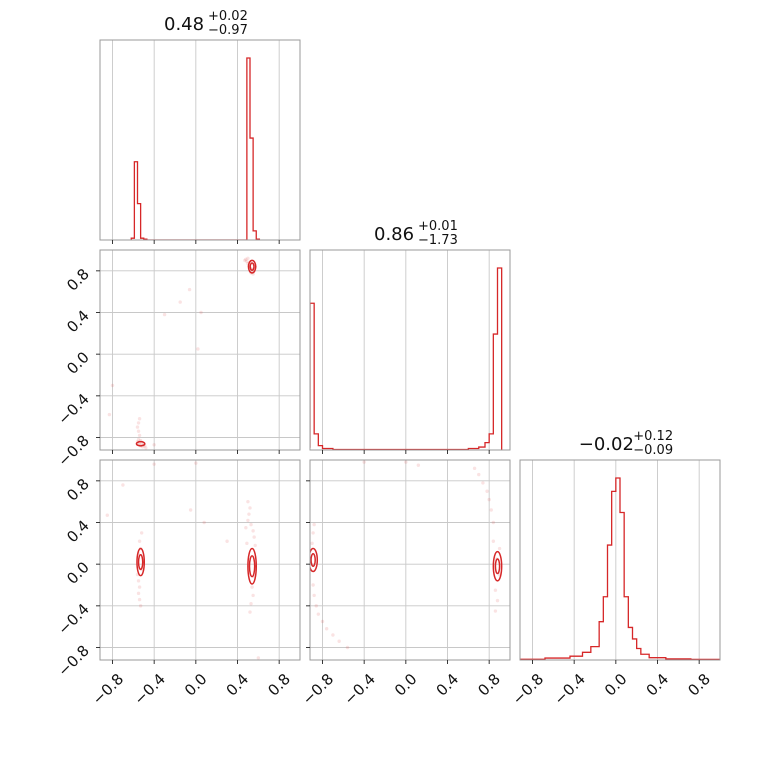 Image resolution: width=760 pixels, height=760 pixels. What do you see at coordinates (183, 560) in the screenshot?
I see `scatter-panel-p1-p3` at bounding box center [183, 560].